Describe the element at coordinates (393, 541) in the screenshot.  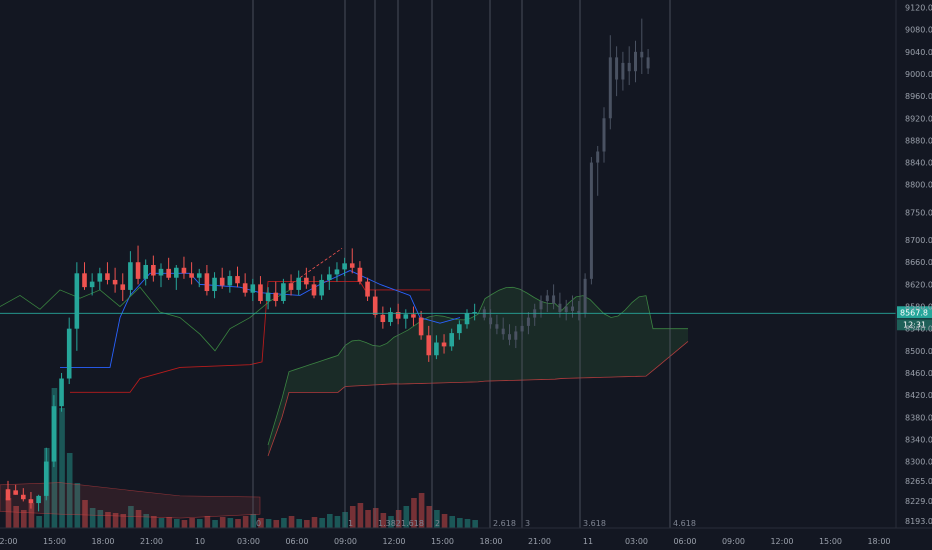
I see `time-tick-label: 12:00` at that location.